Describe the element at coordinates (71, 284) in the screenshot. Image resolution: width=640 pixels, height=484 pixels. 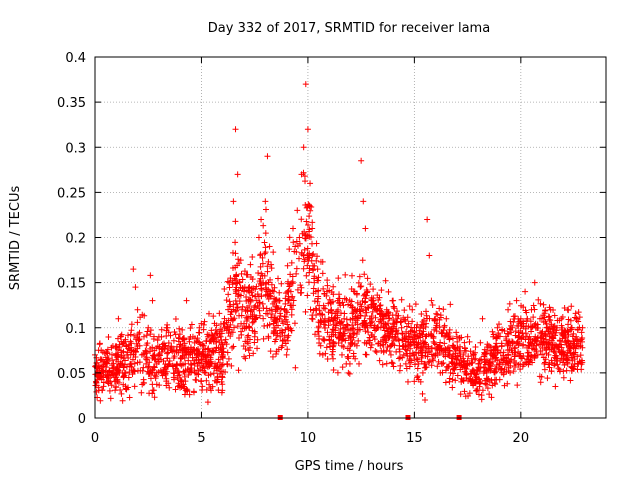
I see `y-tick-label: 0.15` at that location.